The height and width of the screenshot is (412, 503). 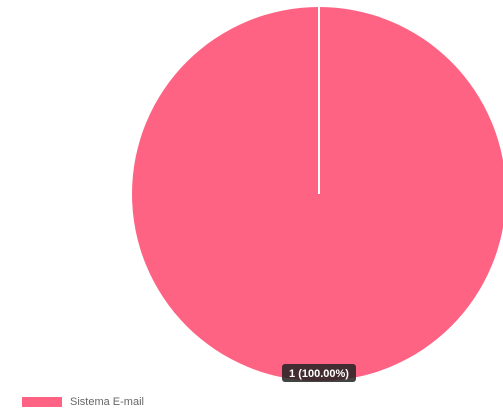 I want to click on legend: Sistema E-mail, so click(x=83, y=402).